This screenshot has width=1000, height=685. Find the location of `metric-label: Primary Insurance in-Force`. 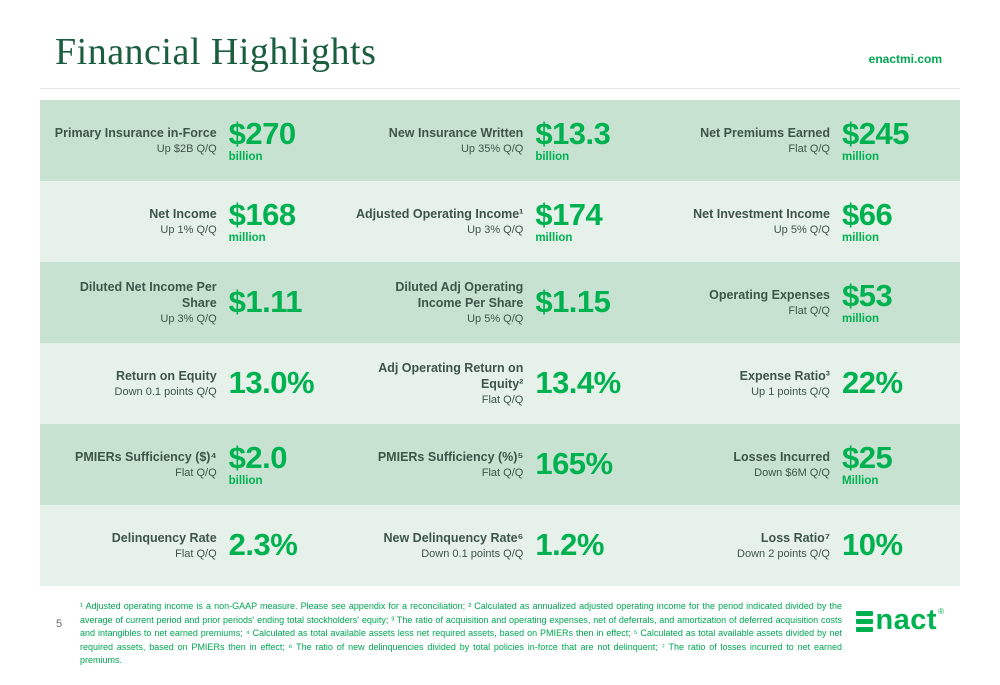

metric-label: Primary Insurance in-Force is located at coordinates (135, 132).